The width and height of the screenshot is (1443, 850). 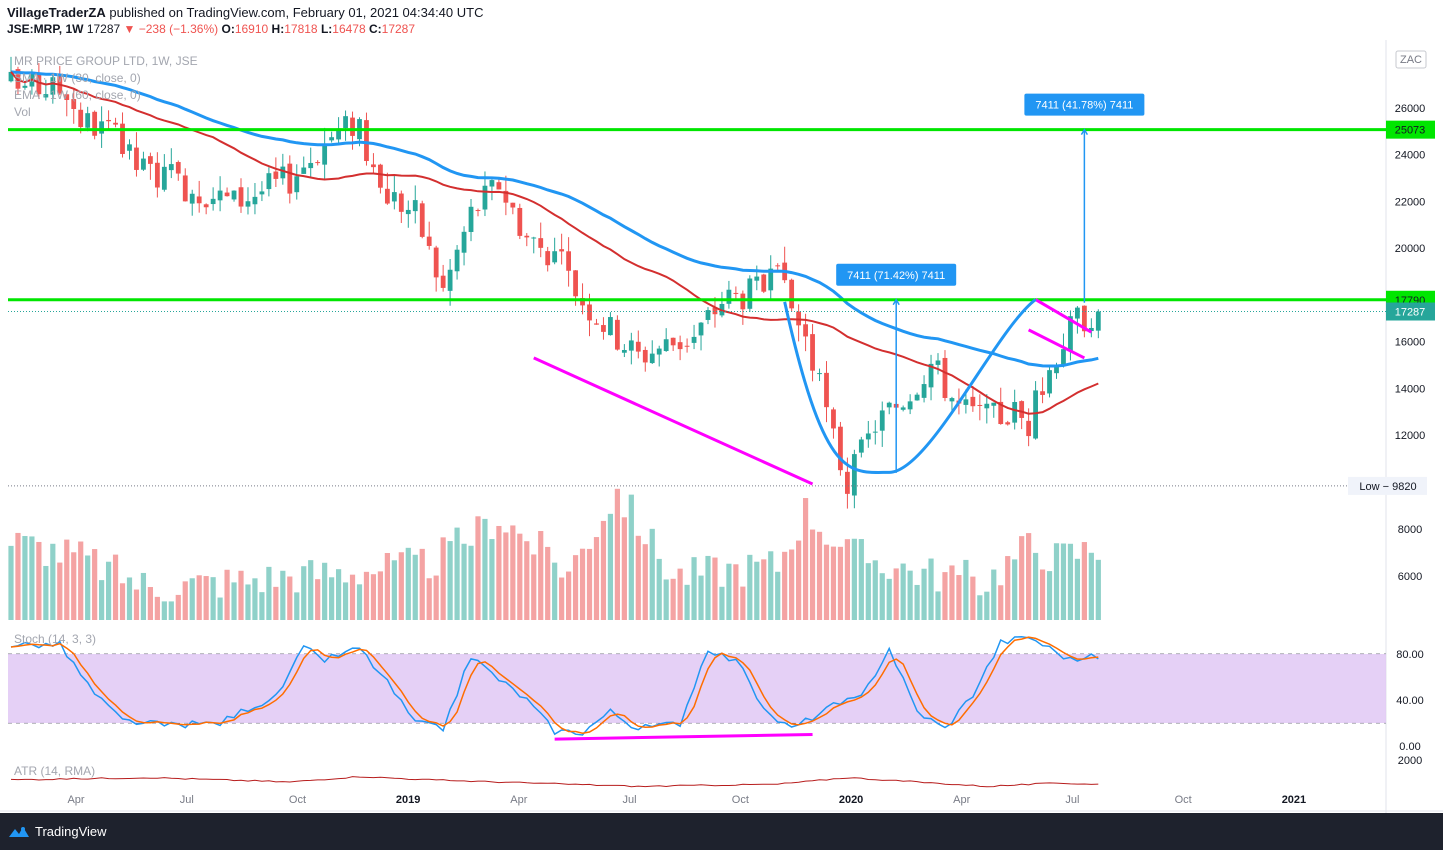 I want to click on legend-atr: ATR (14, RMA), so click(x=54, y=771).